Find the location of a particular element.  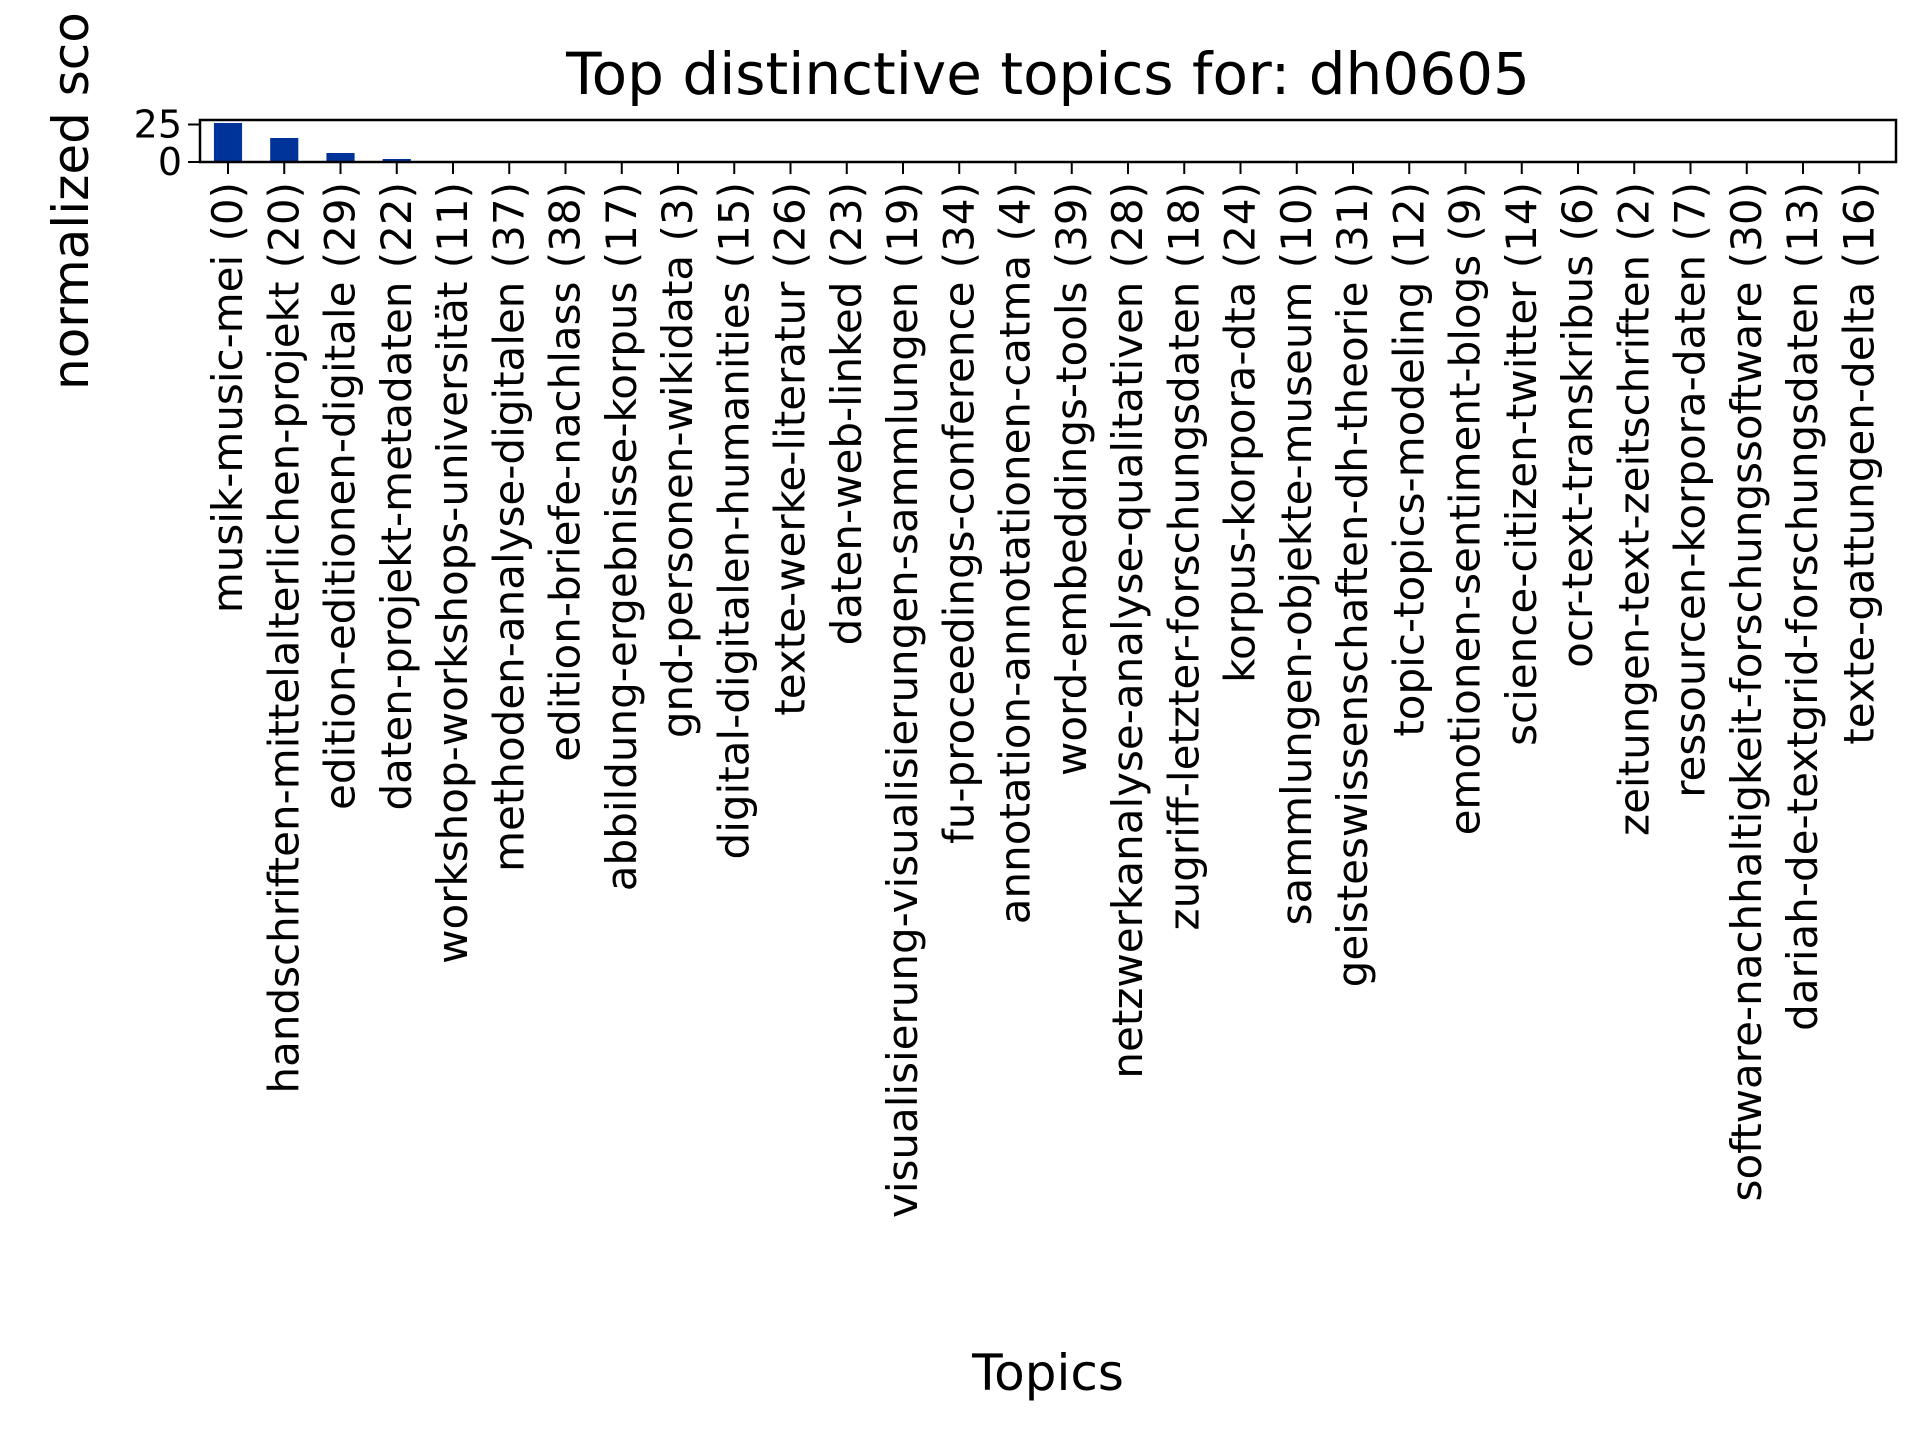

x-tick-label: gnd-personen-wikidata (3) is located at coordinates (677, 460).